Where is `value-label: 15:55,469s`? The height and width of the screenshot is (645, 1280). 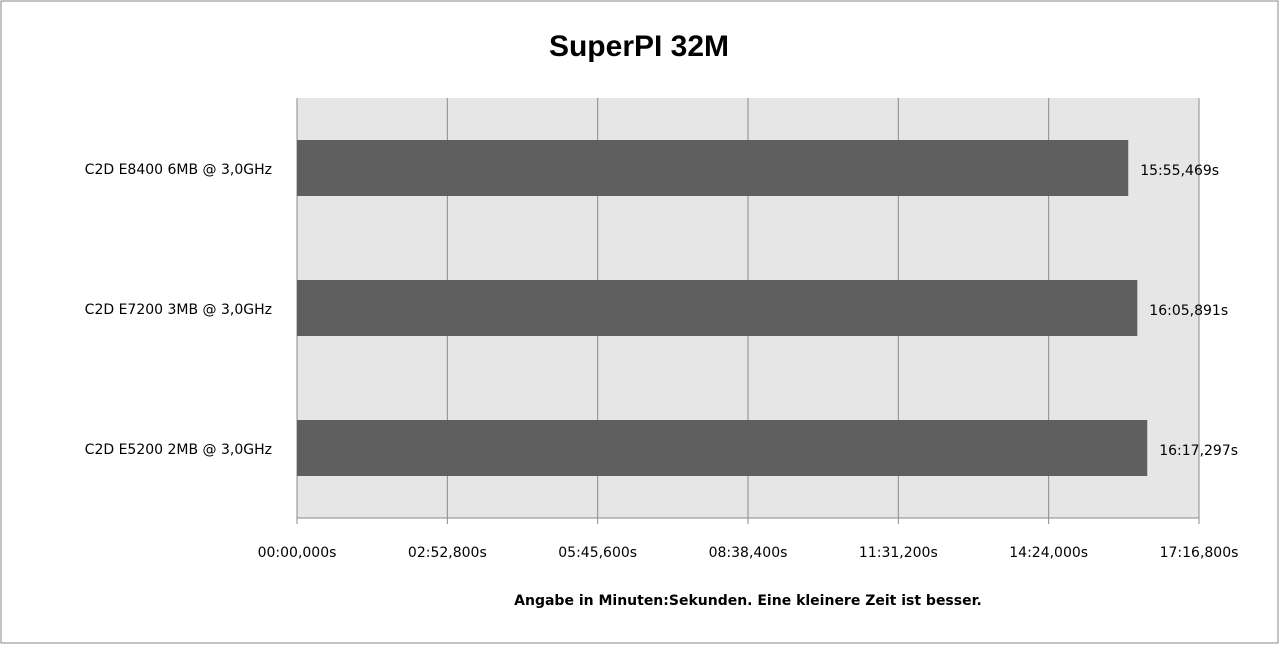 value-label: 15:55,469s is located at coordinates (1179, 171).